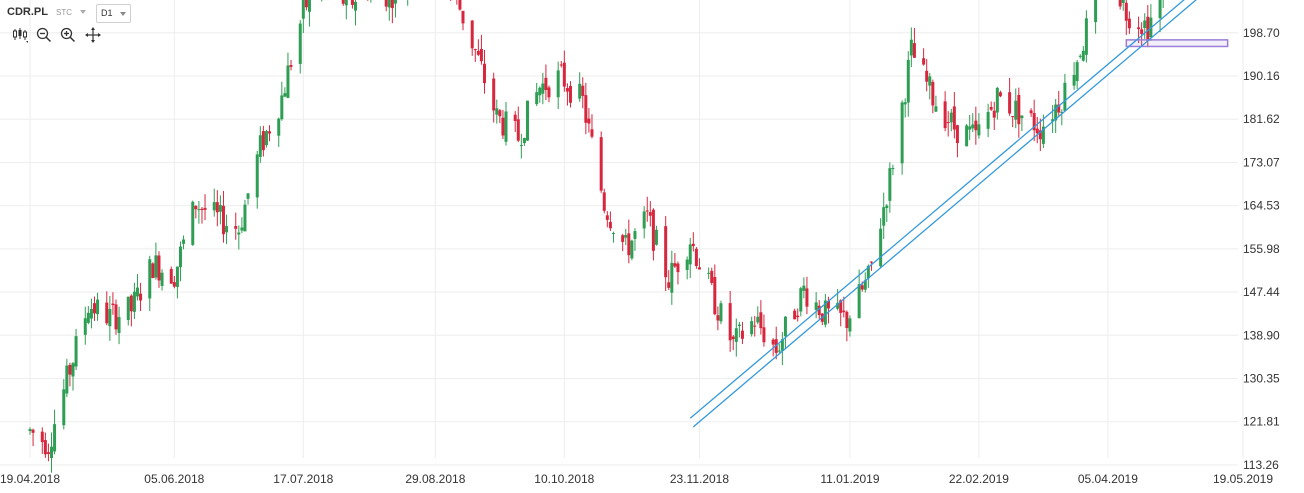  I want to click on candlestick-type-icon, so click(20, 35).